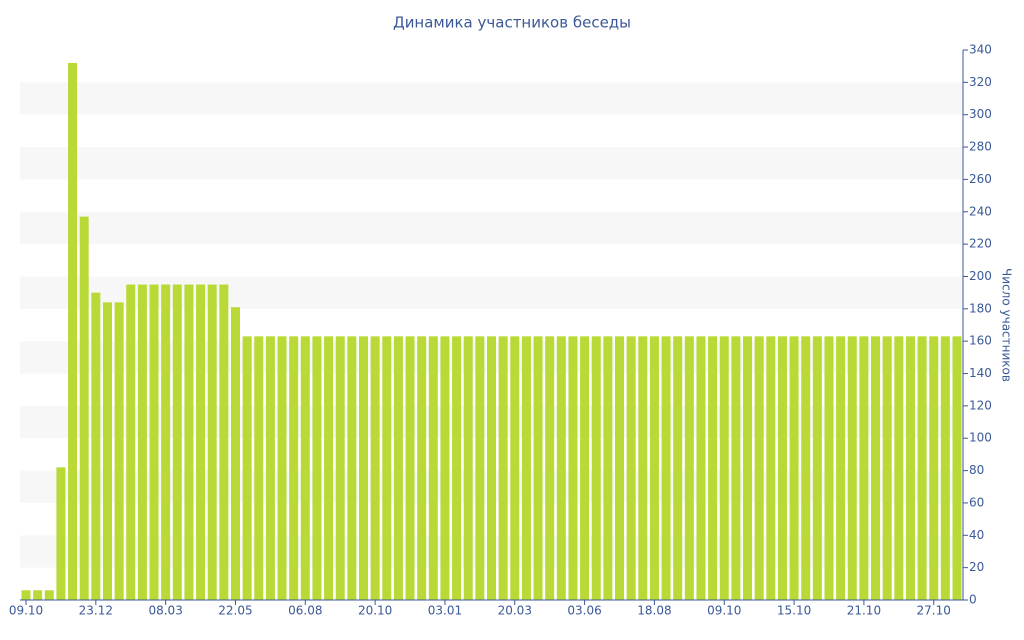 Image resolution: width=1024 pixels, height=640 pixels. I want to click on x-tick-label: 08.03, so click(165, 611).